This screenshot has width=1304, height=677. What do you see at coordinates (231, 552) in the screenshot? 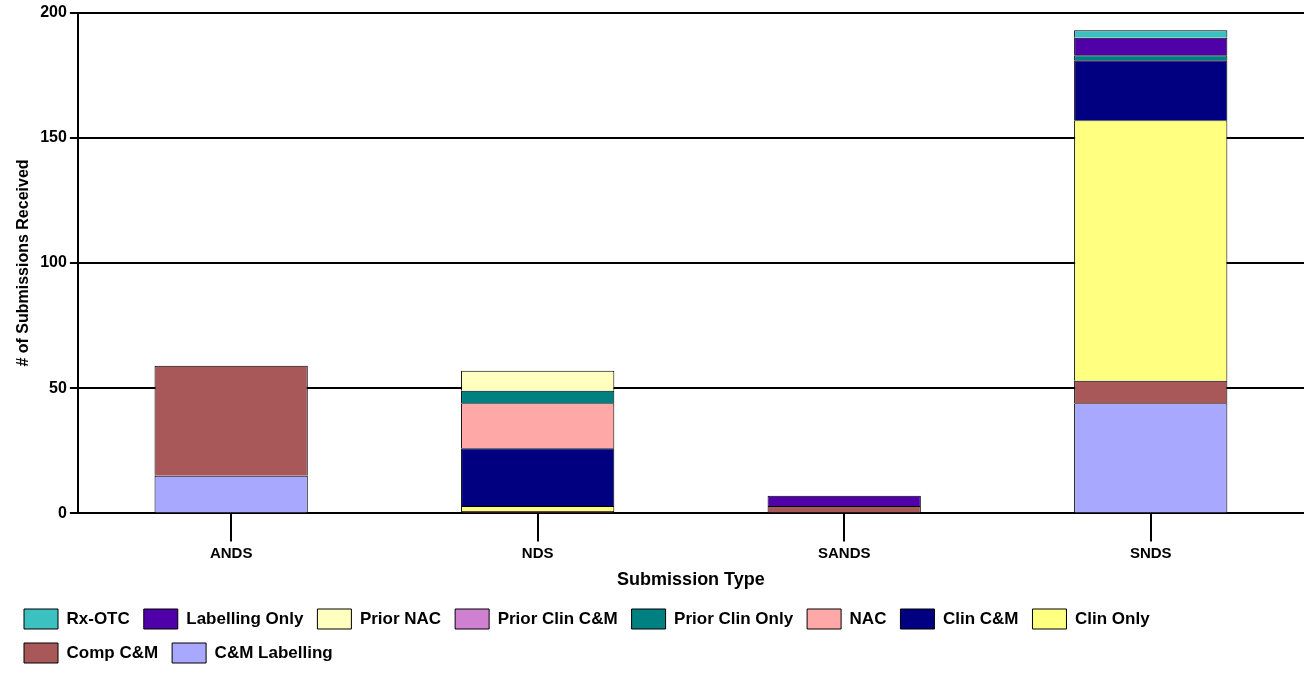
I see `x-tick-label: ANDS` at bounding box center [231, 552].